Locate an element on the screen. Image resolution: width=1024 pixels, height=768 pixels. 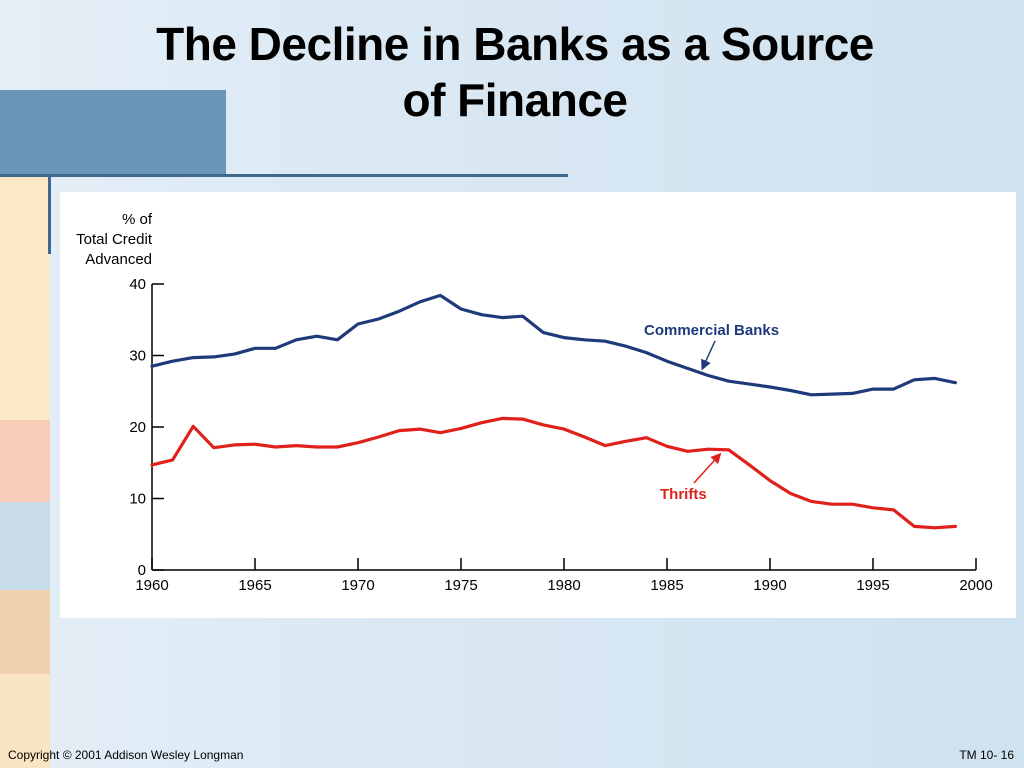
x-tick-label: 1970 is located at coordinates (357, 585).